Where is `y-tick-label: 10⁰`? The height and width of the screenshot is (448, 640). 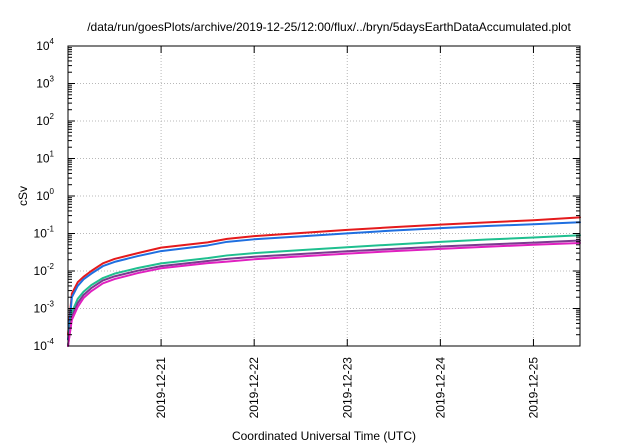
y-tick-label: 10⁰ is located at coordinates (45, 195).